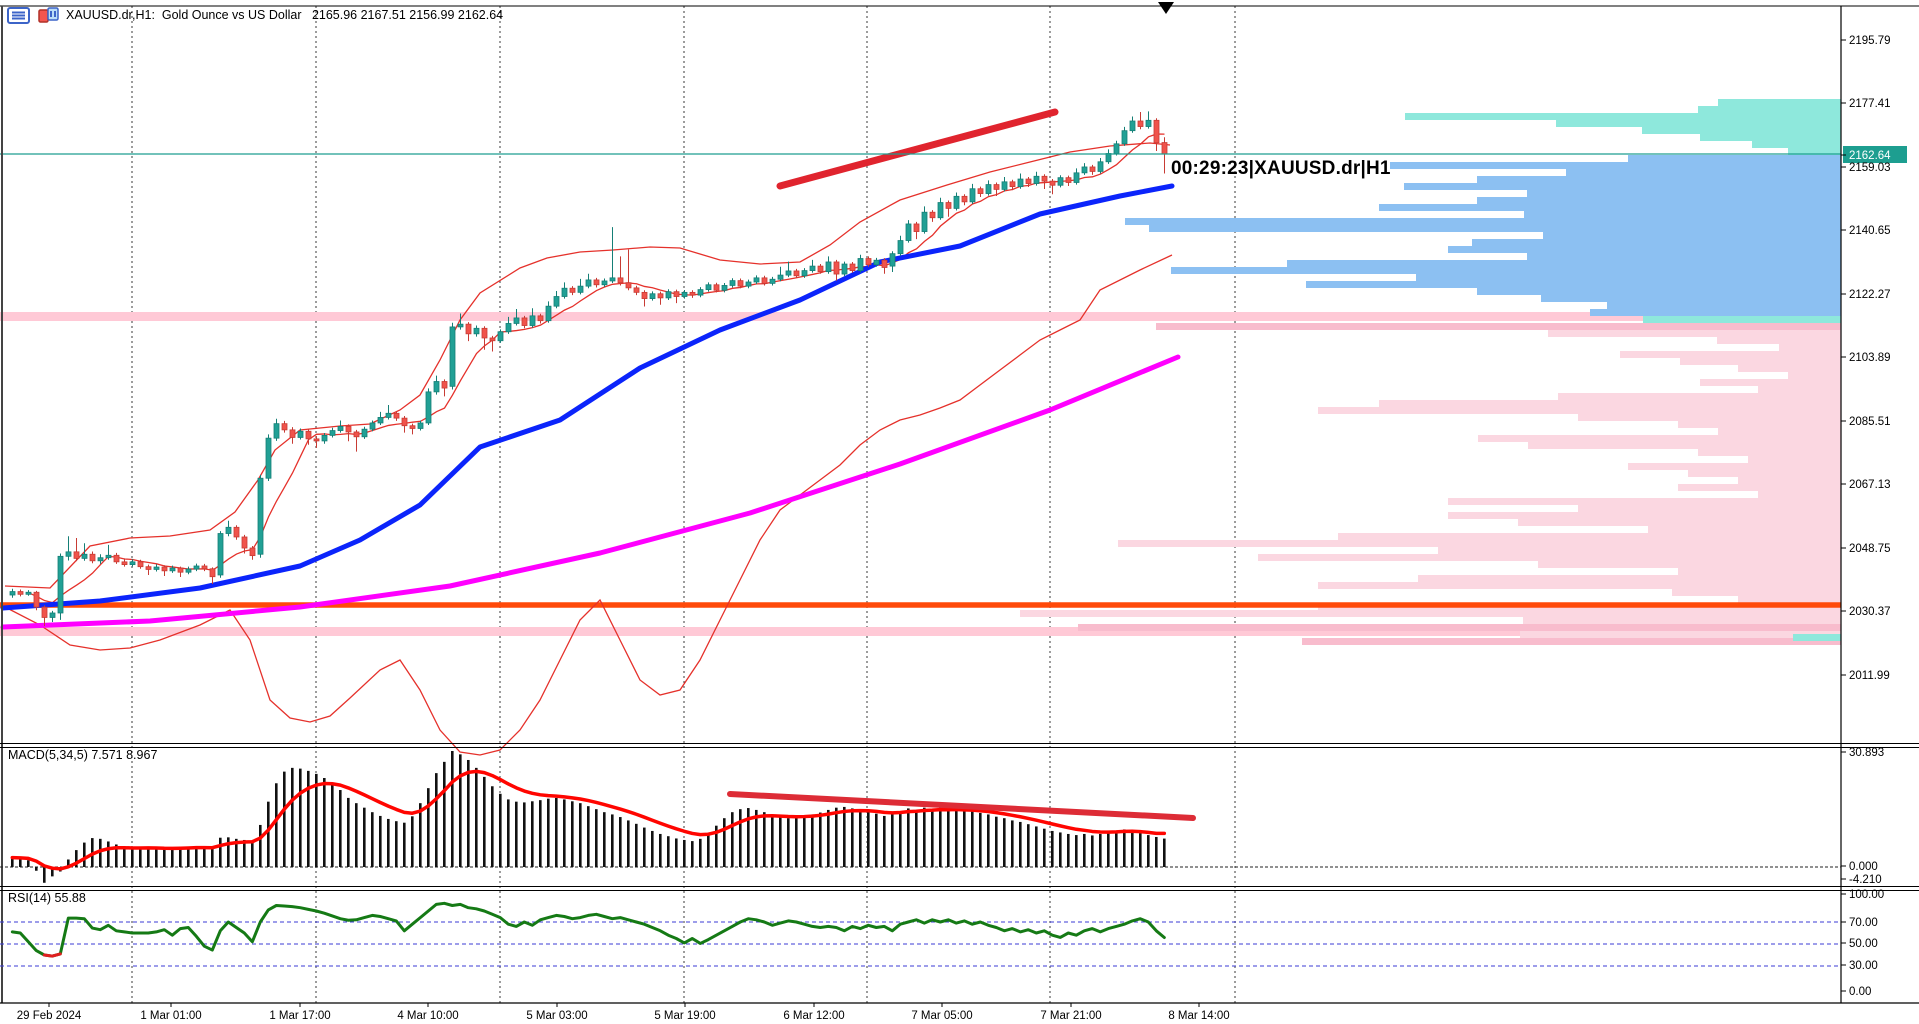 The image size is (1919, 1024). I want to click on time-axis-label: 1 Mar 01:00, so click(170, 1016).